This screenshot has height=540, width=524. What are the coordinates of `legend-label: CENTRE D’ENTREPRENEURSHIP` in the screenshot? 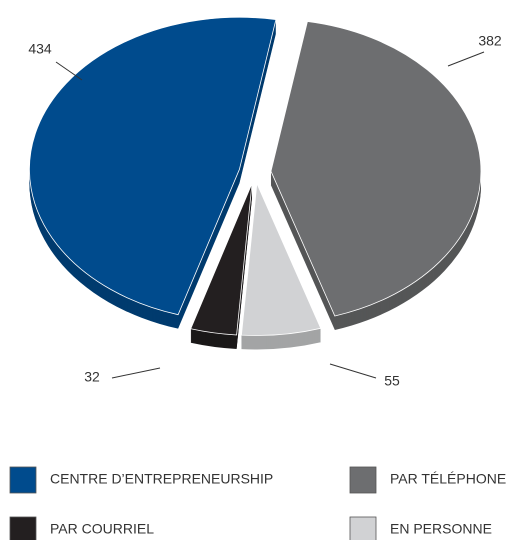 It's located at (161, 479).